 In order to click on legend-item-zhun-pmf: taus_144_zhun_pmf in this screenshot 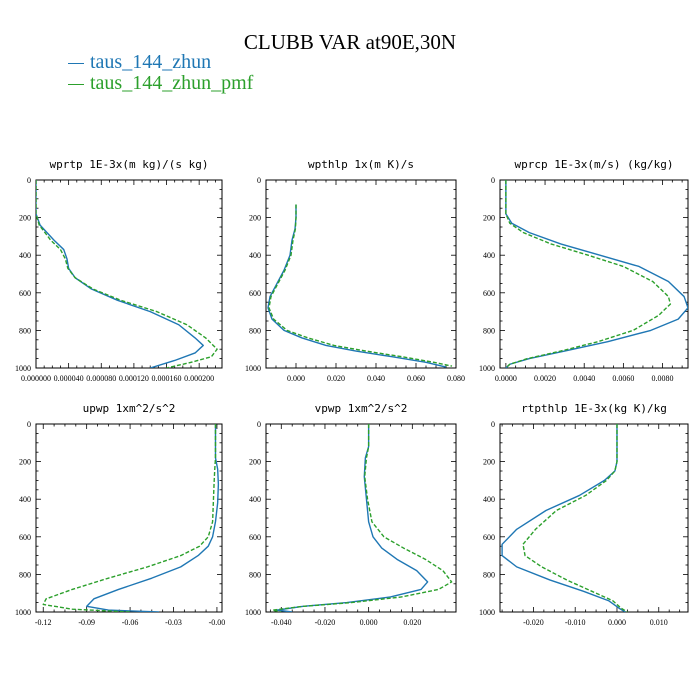, I will do `click(160, 83)`.